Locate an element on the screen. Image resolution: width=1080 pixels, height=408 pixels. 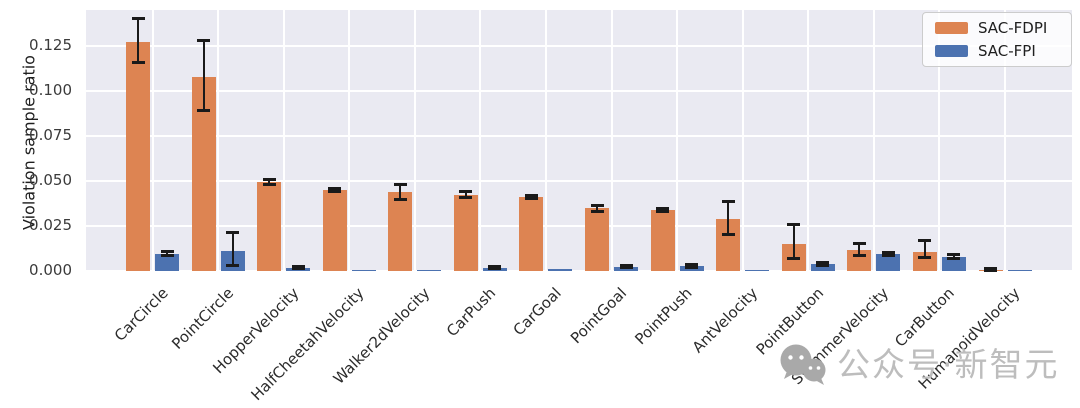
x-tick-label-PointCircle: PointCircle is located at coordinates (202, 318).